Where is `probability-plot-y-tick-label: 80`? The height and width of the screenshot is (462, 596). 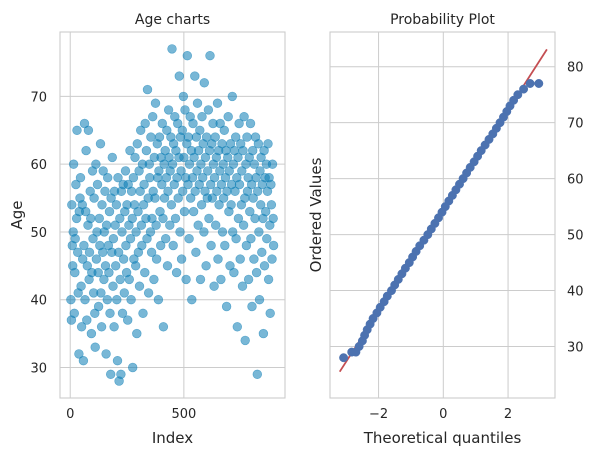
probability-plot-y-tick-label: 80 is located at coordinates (575, 68).